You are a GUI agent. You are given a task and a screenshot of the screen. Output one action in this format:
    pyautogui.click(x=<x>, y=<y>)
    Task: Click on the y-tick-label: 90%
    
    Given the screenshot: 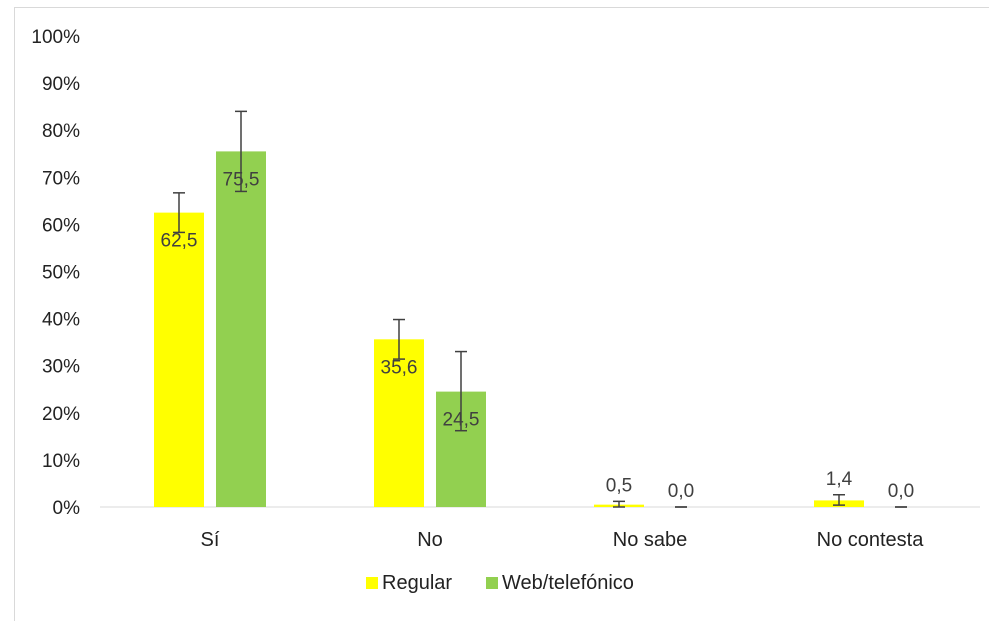 What is the action you would take?
    pyautogui.click(x=61, y=84)
    